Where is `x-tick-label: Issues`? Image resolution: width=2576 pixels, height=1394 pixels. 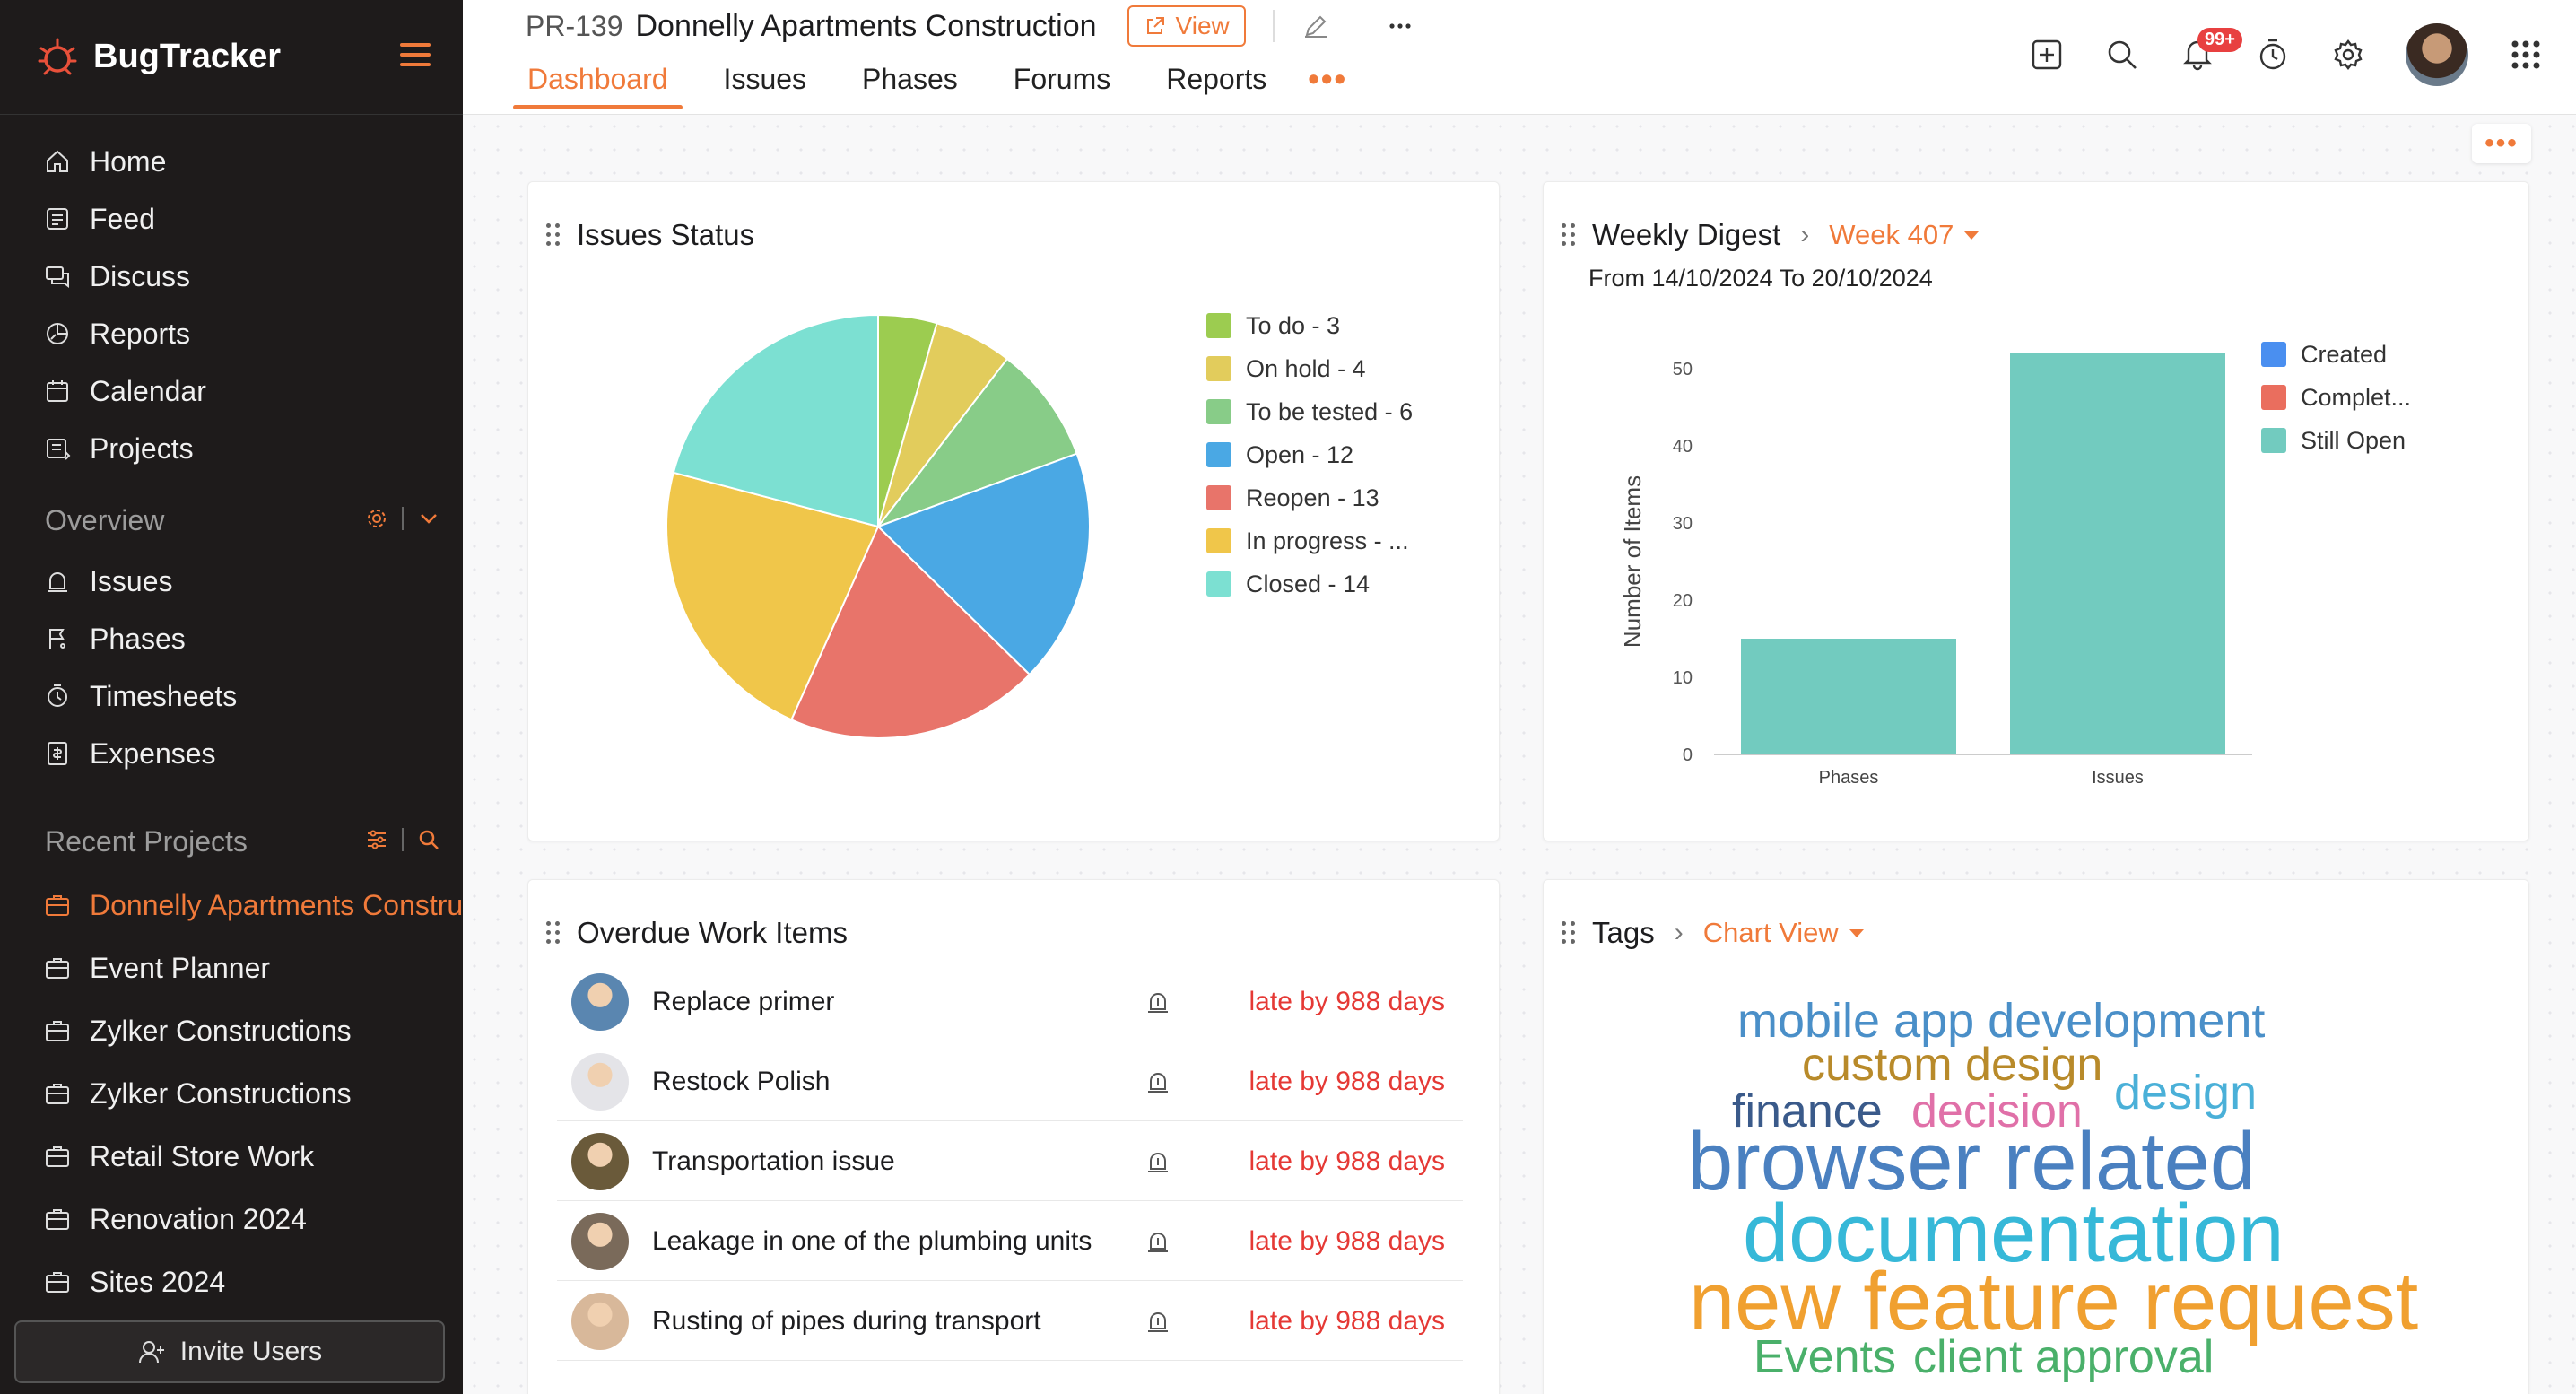
x-tick-label: Issues is located at coordinates (2118, 778).